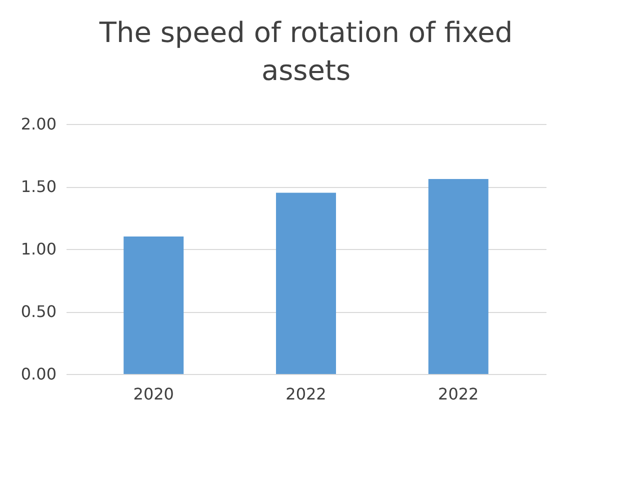 This screenshot has height=488, width=635. What do you see at coordinates (38, 186) in the screenshot?
I see `y-tick-label: 1.50` at bounding box center [38, 186].